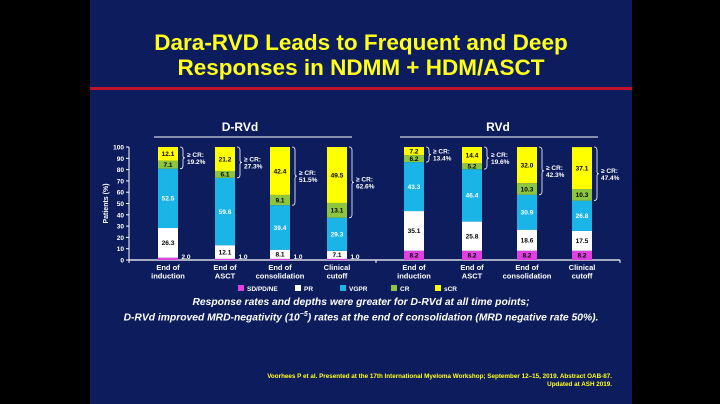 Image resolution: width=720 pixels, height=404 pixels. I want to click on data-label: 35.1, so click(414, 231).